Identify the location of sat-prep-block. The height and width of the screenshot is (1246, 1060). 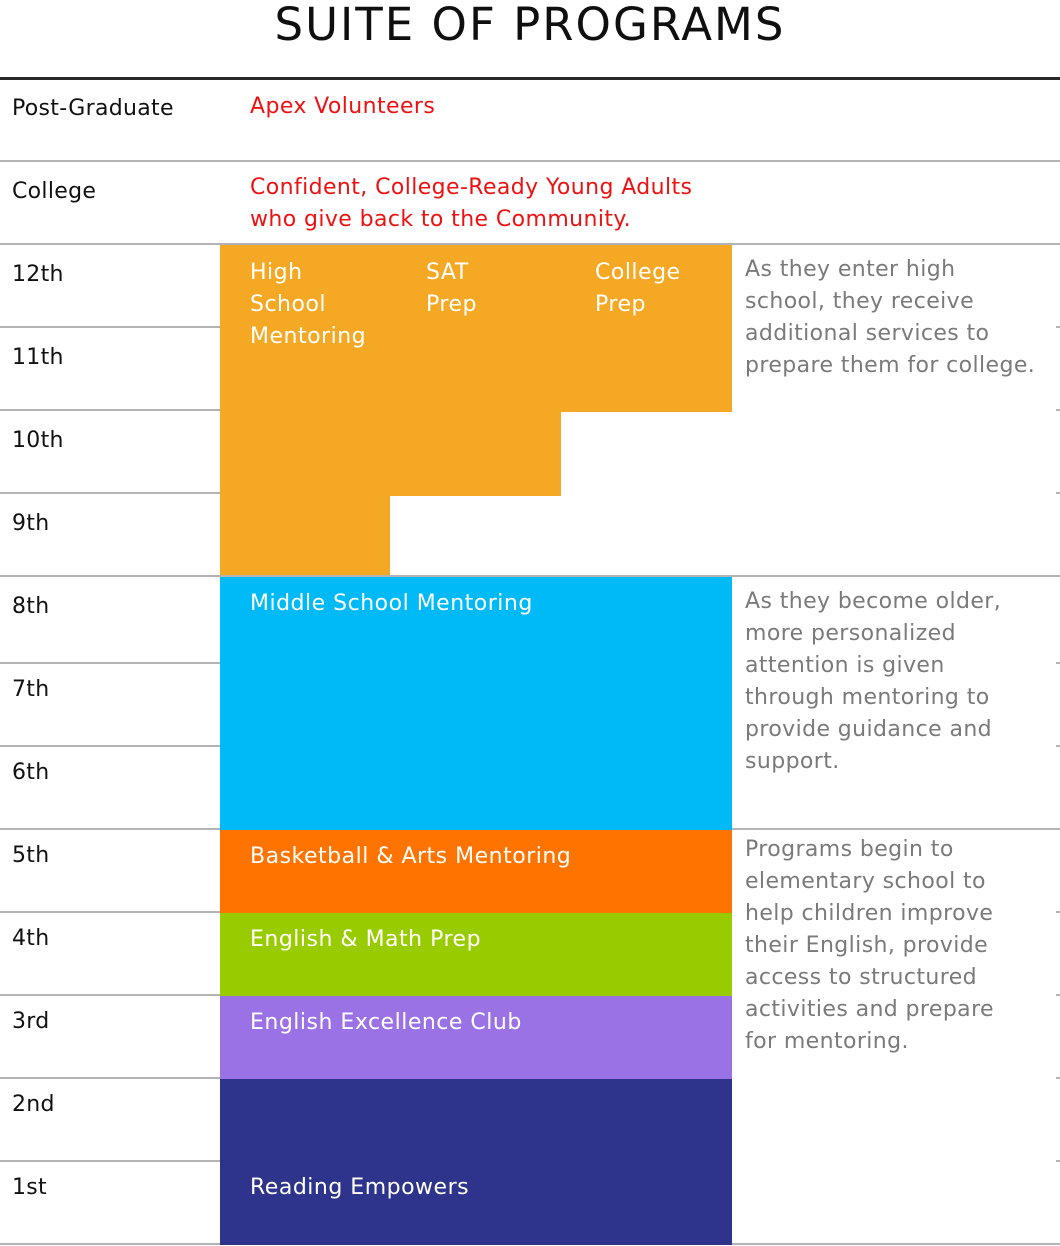
(475, 370).